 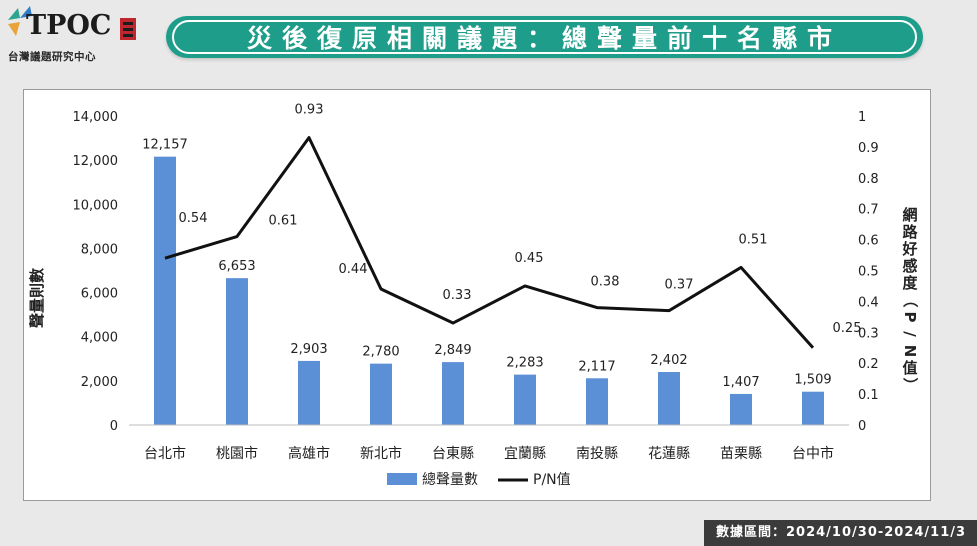 I want to click on y-tick-label: 12,000, so click(x=96, y=161).